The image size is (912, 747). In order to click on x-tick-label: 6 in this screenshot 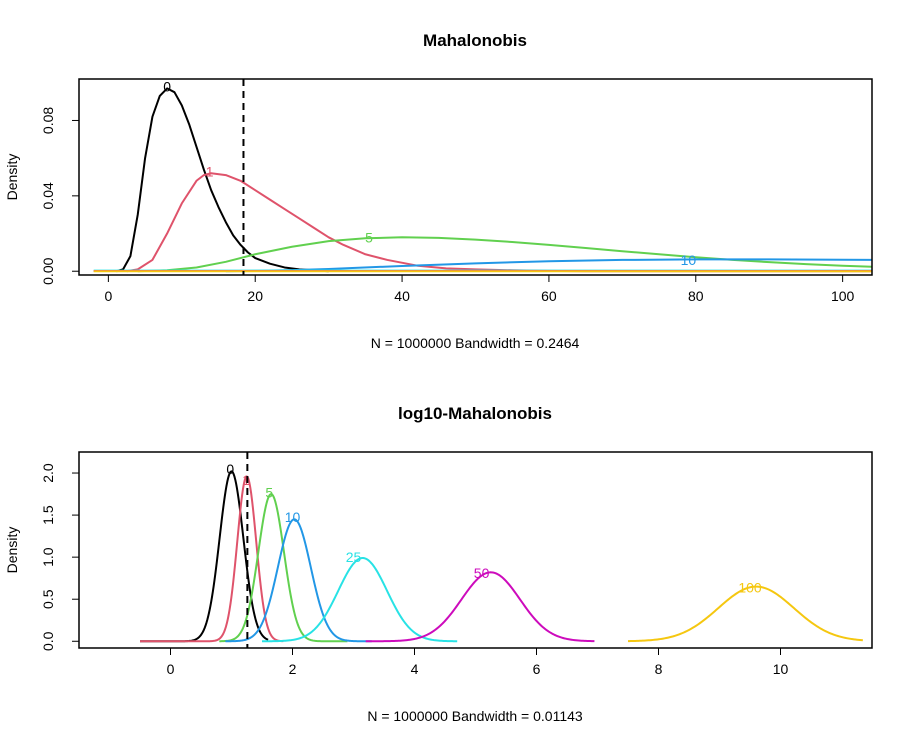, I will do `click(537, 669)`.